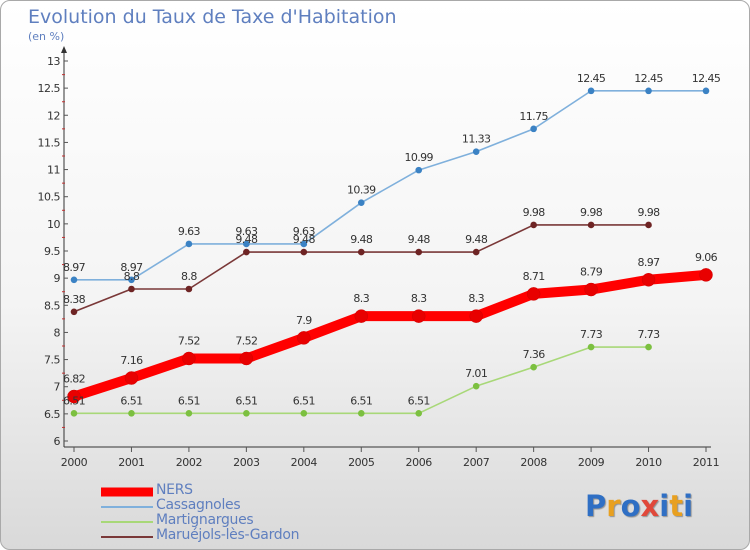  I want to click on data-label: 7.36, so click(534, 354).